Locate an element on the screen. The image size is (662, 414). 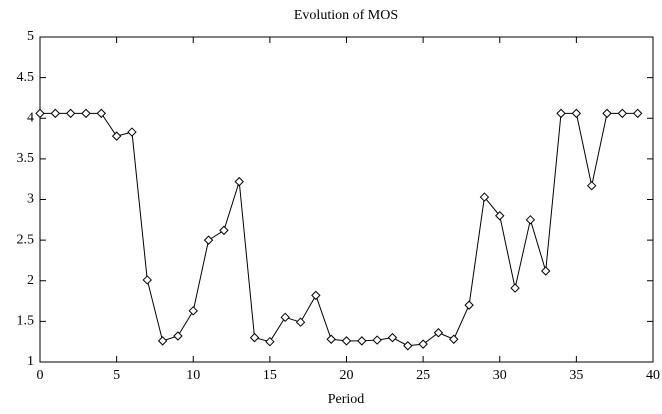
x-tick-label: 20 is located at coordinates (347, 375).